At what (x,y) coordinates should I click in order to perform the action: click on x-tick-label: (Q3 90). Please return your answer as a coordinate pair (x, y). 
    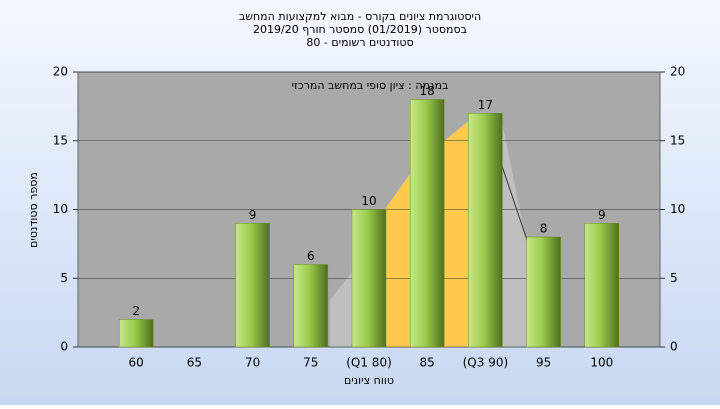
    Looking at the image, I should click on (486, 363).